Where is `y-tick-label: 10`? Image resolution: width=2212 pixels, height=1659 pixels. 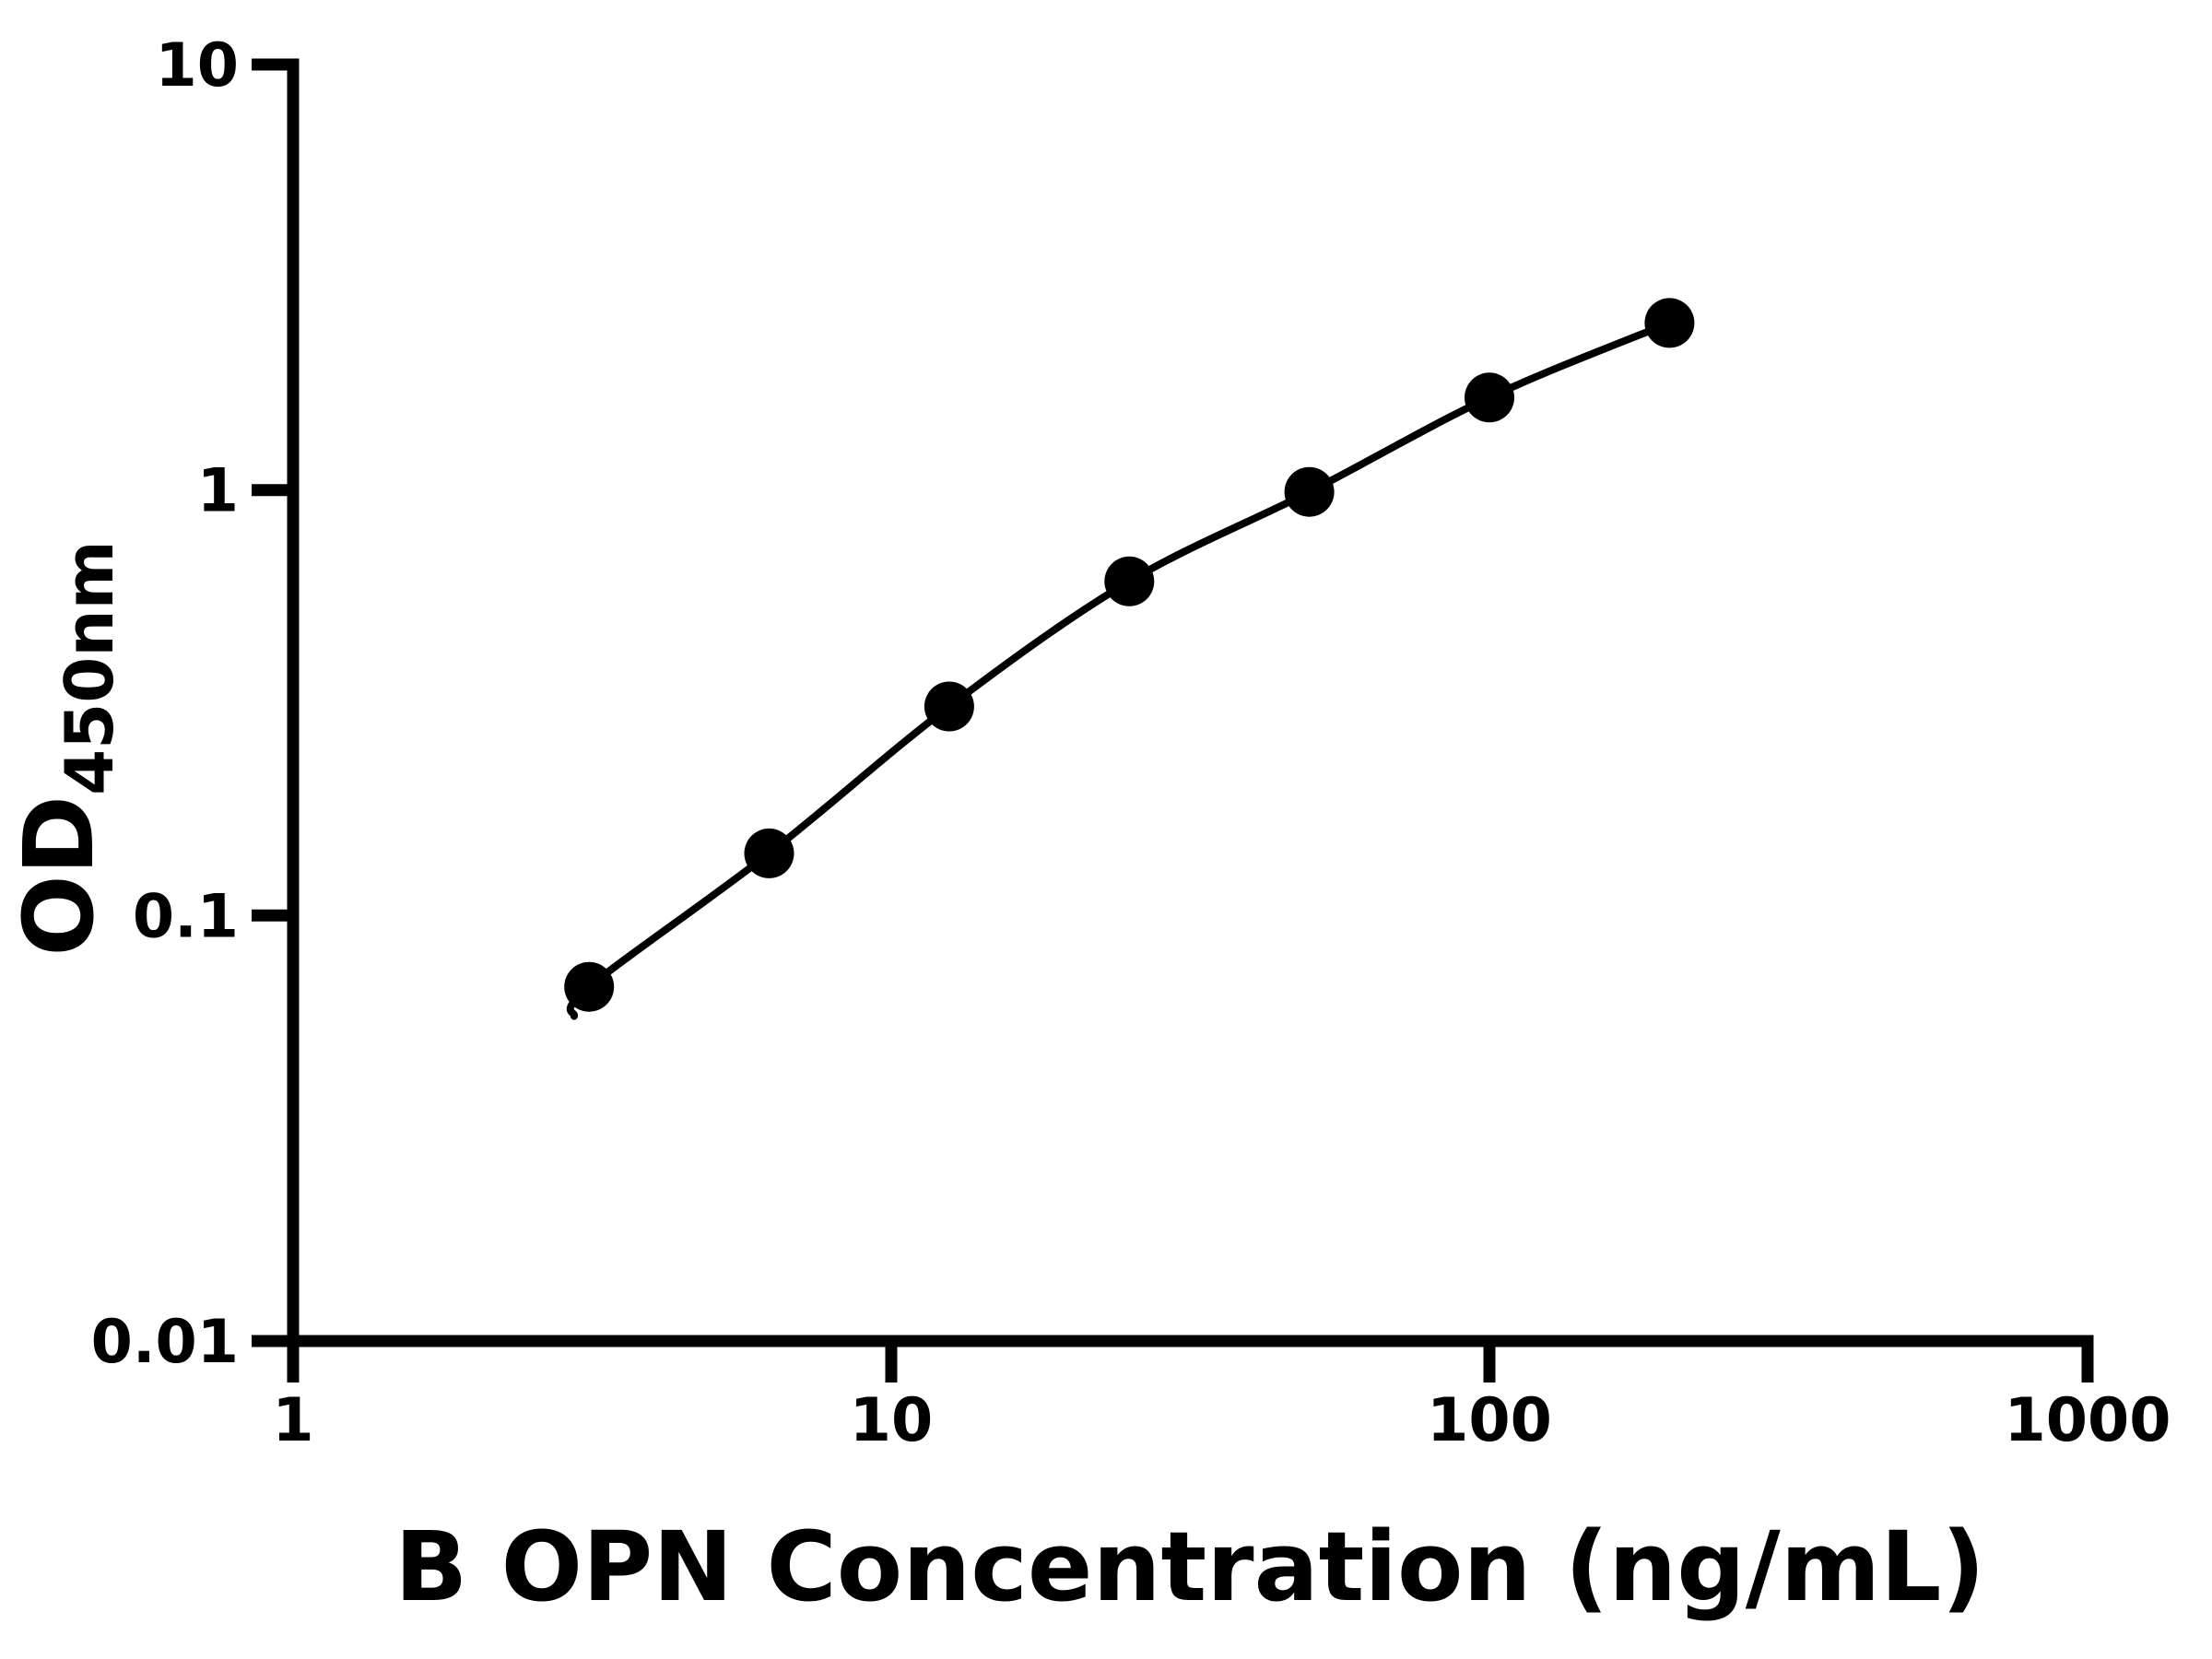
y-tick-label: 10 is located at coordinates (197, 65).